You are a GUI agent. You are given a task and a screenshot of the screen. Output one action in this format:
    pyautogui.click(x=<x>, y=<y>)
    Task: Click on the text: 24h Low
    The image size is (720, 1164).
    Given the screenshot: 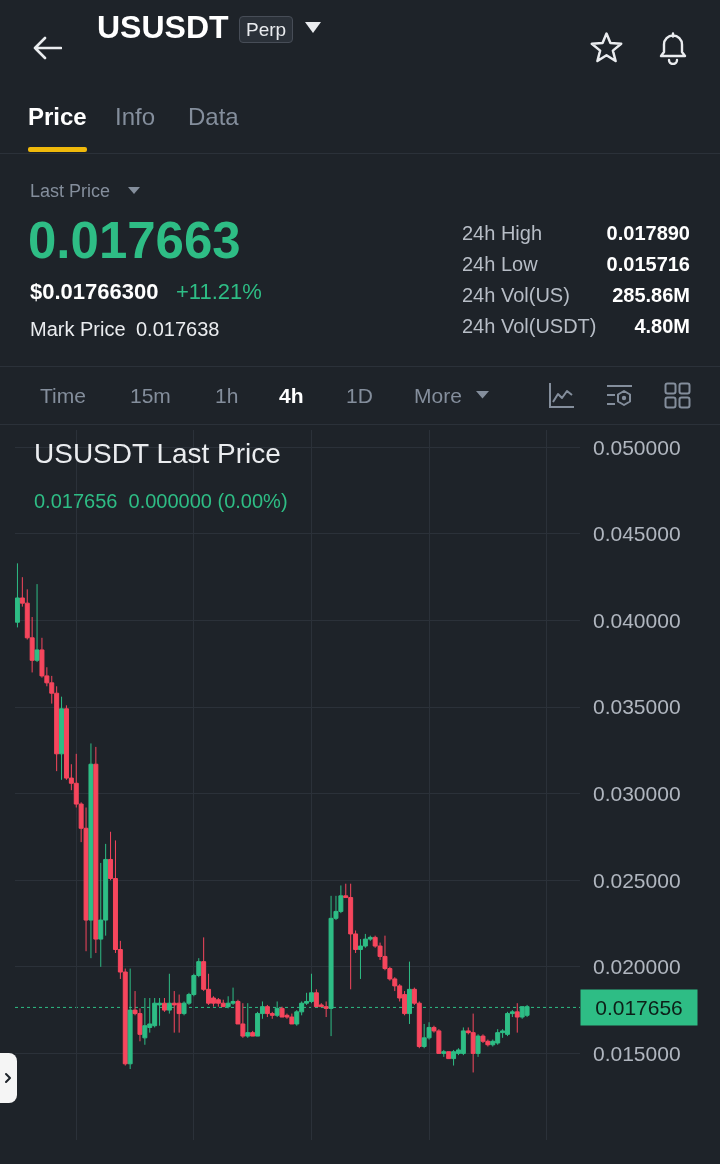 What is the action you would take?
    pyautogui.click(x=500, y=264)
    